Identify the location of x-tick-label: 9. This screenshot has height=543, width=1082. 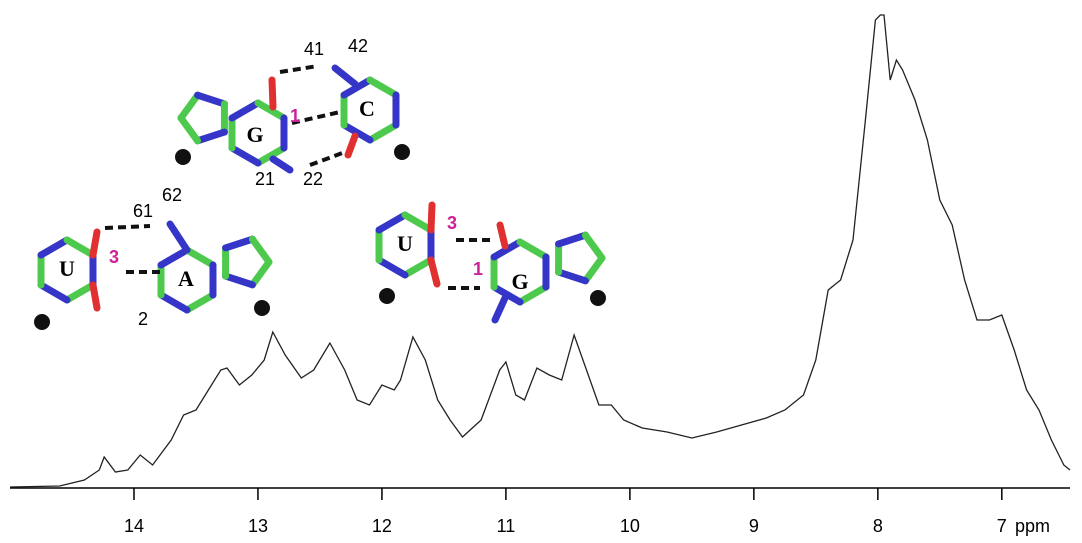
(754, 526).